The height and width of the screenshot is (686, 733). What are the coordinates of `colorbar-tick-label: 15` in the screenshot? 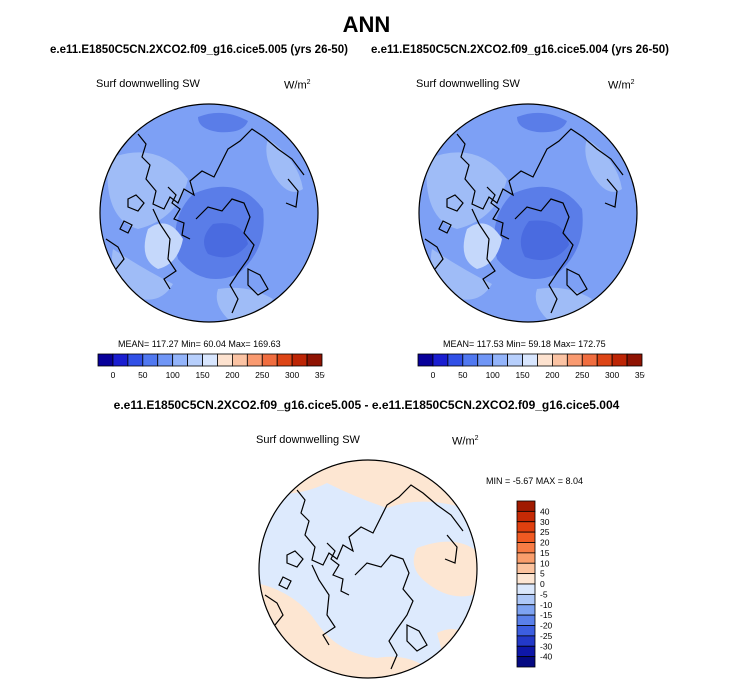 It's located at (545, 553).